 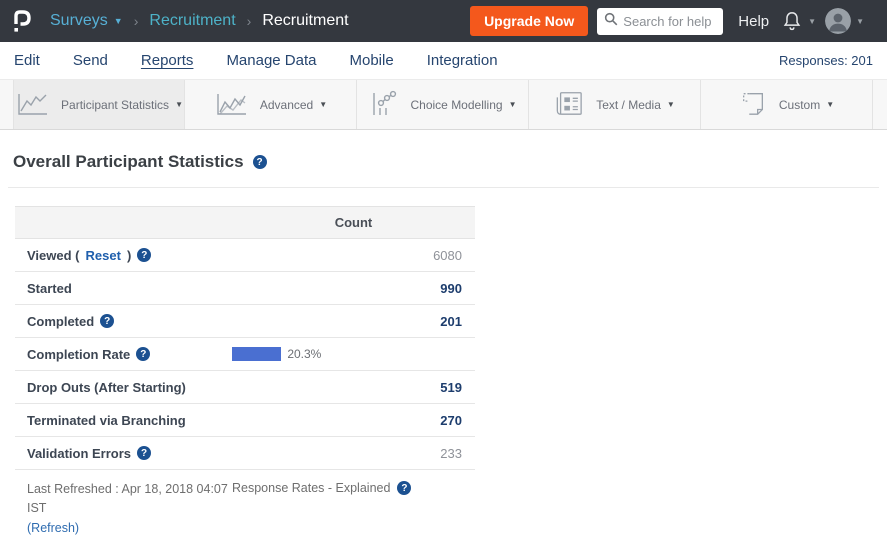 I want to click on started-count: 990, so click(x=451, y=288).